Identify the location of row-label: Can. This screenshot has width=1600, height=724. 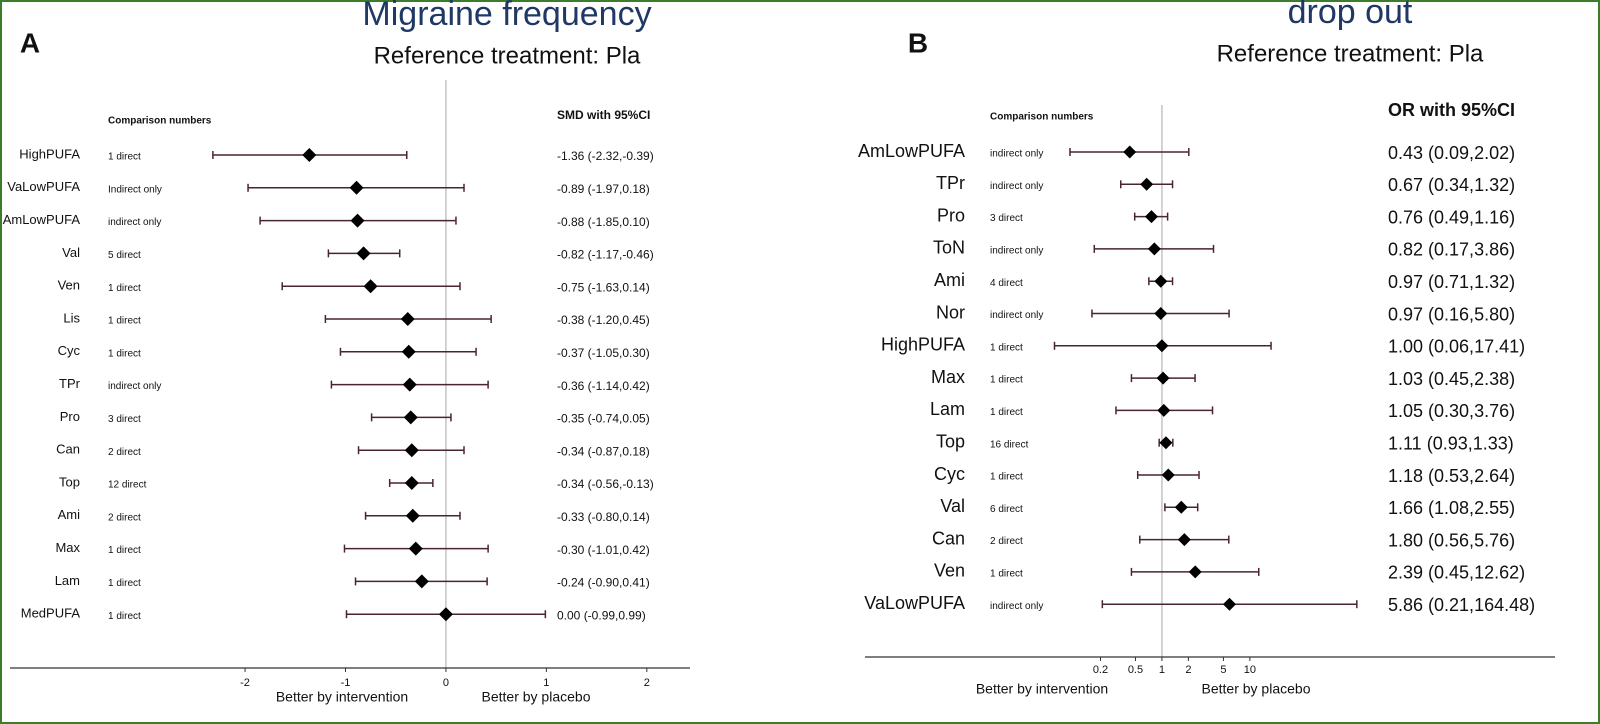
(68, 449).